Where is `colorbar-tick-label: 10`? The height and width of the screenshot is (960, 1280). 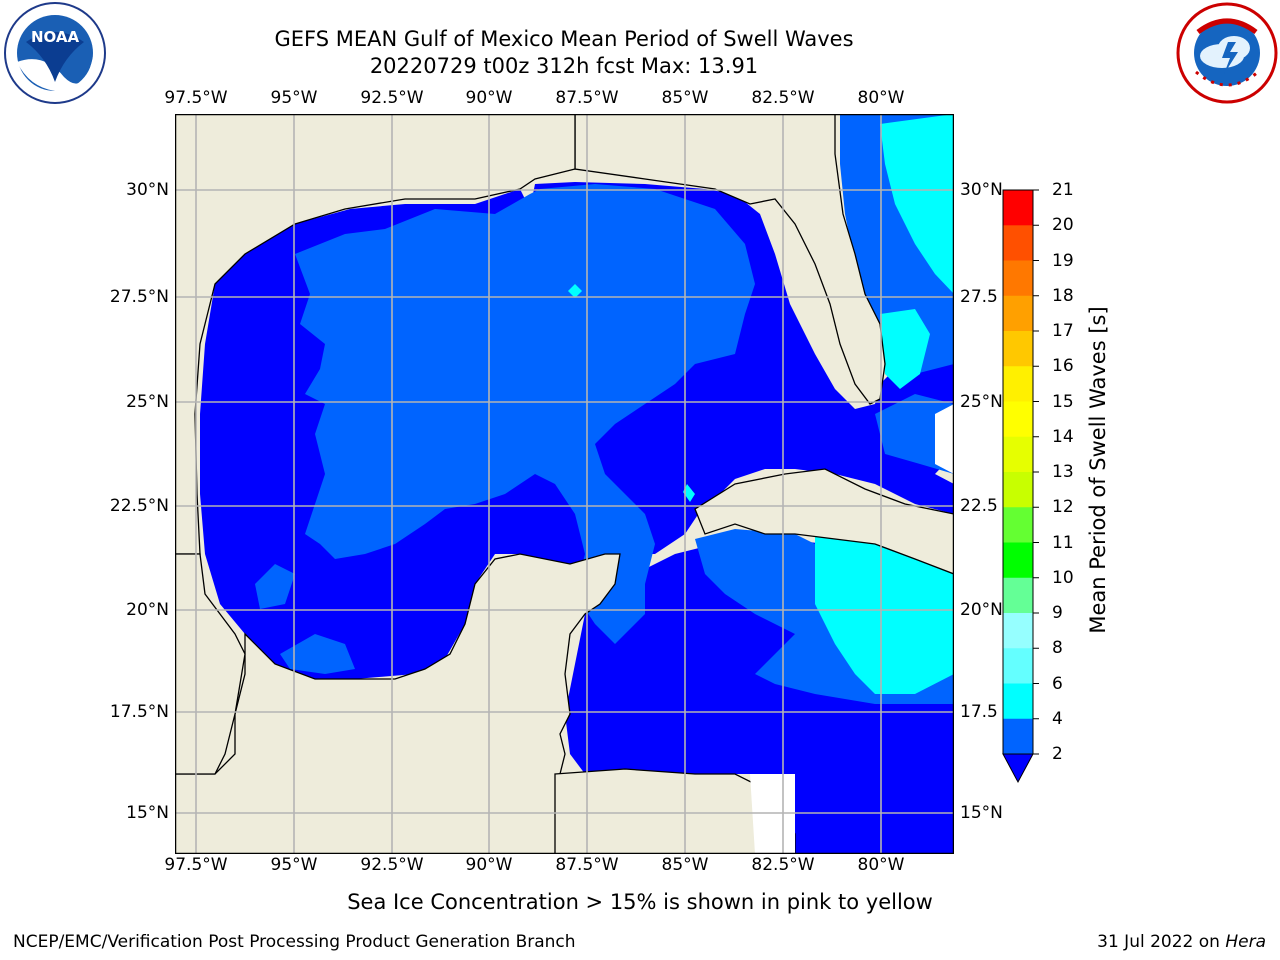 colorbar-tick-label: 10 is located at coordinates (1063, 577).